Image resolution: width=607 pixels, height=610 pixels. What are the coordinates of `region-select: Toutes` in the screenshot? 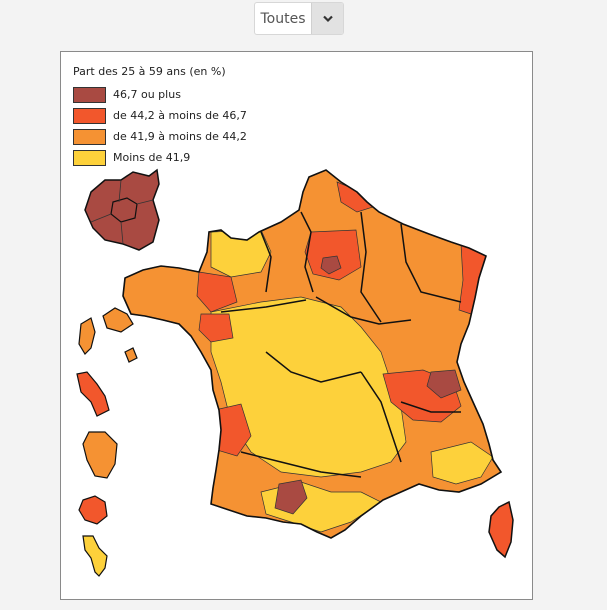 It's located at (299, 18).